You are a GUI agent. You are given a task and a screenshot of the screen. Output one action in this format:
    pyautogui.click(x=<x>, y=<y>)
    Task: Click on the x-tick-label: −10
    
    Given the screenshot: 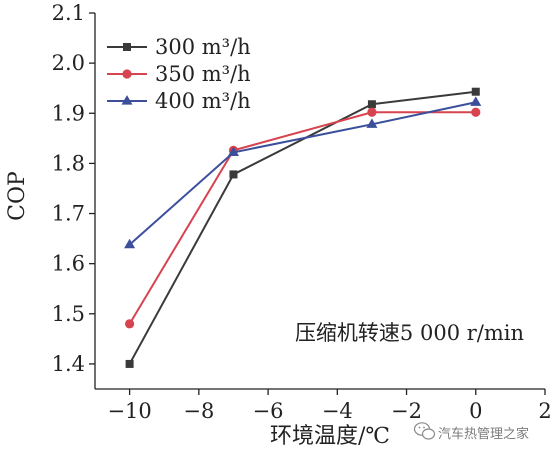 What is the action you would take?
    pyautogui.click(x=129, y=411)
    